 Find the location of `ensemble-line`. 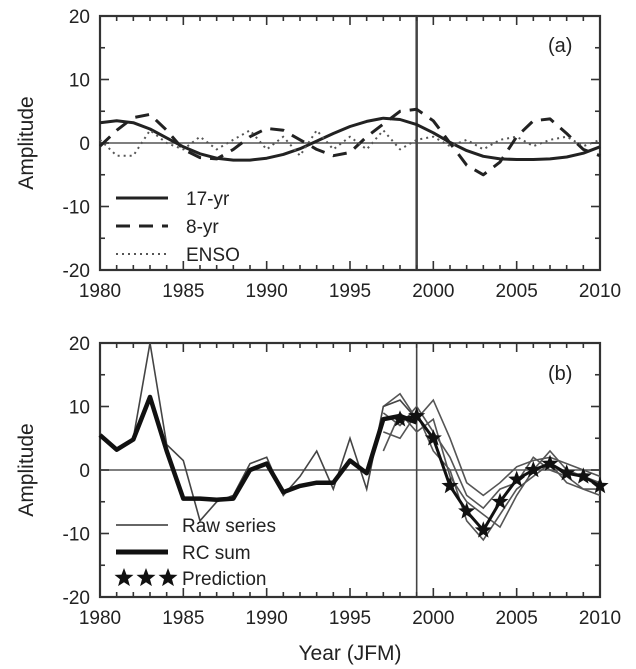

ensemble-line is located at coordinates (491, 470).